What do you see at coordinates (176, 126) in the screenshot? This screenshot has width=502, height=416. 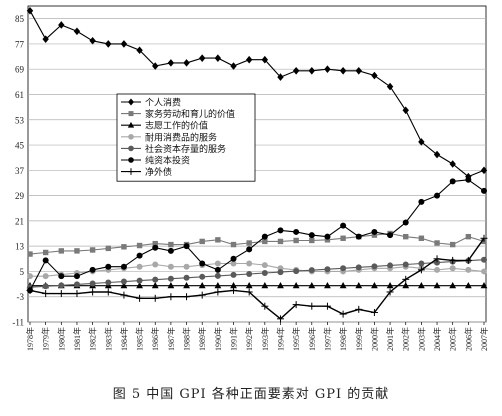 I see `legend-label: 志愿工作的价值` at bounding box center [176, 126].